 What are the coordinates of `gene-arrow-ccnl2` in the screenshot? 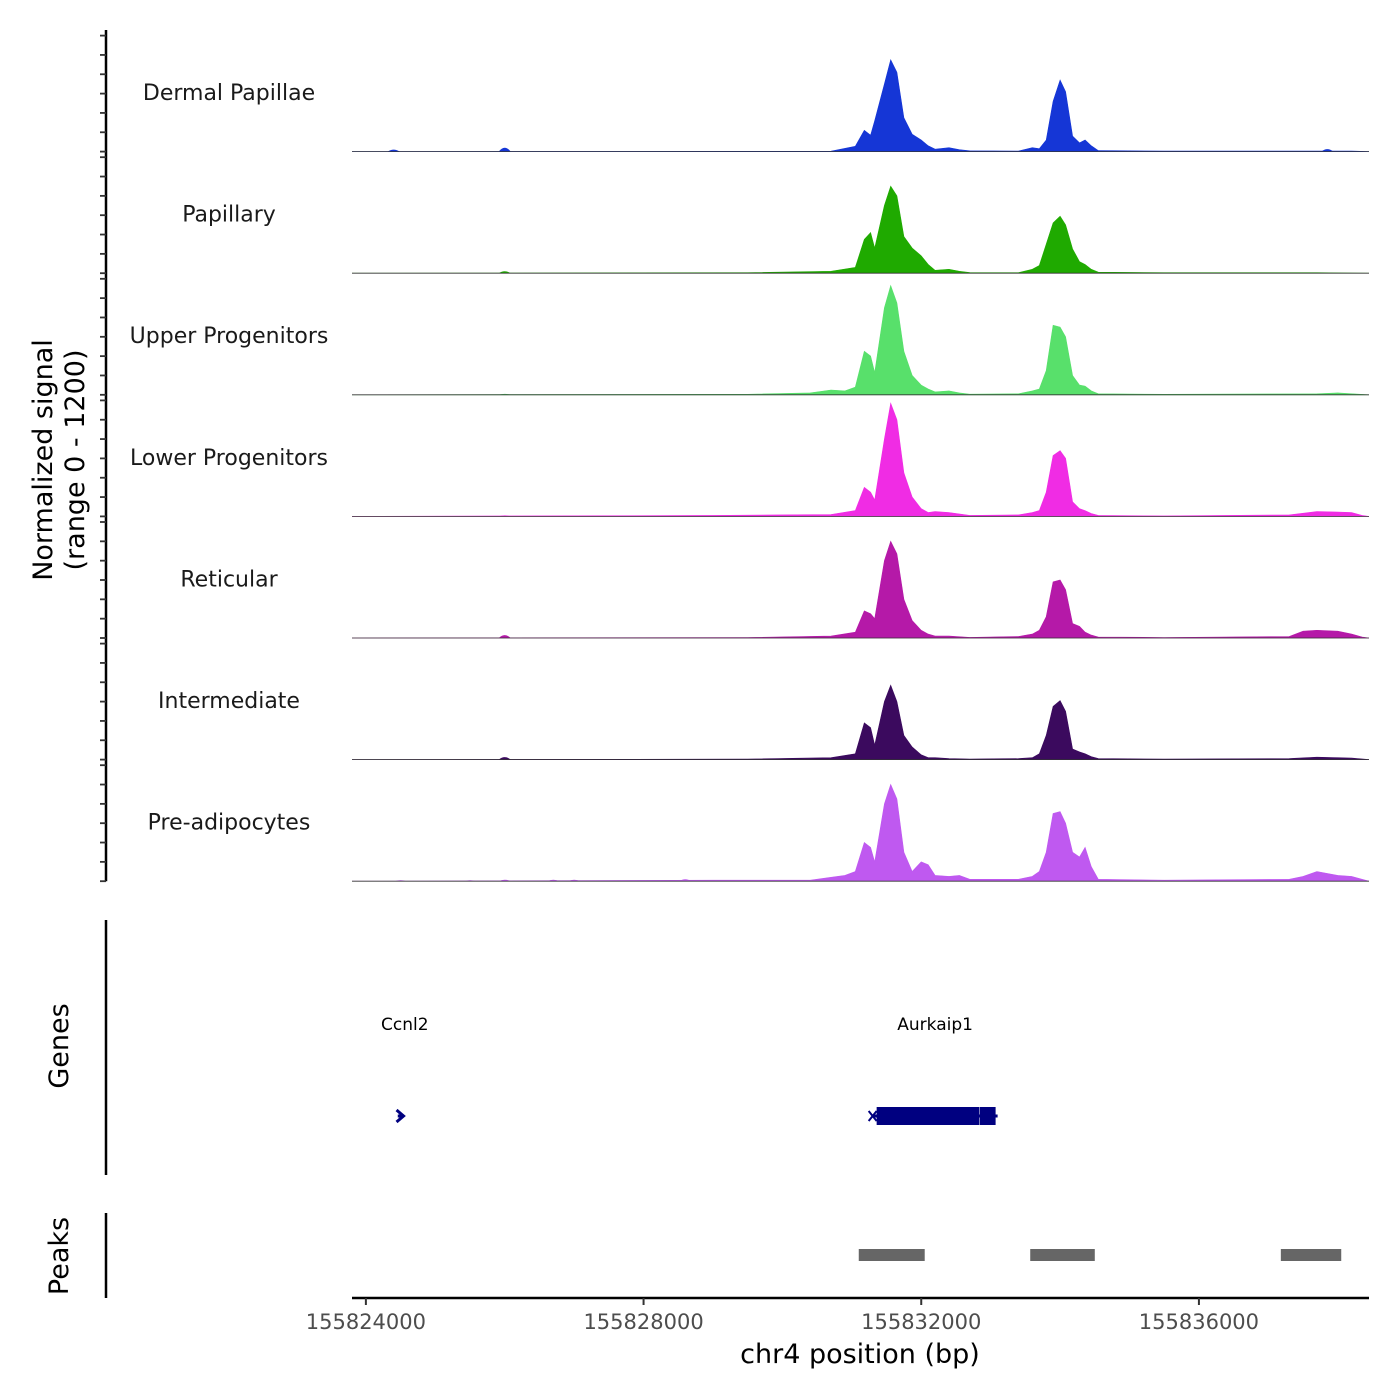 It's located at (400, 1116).